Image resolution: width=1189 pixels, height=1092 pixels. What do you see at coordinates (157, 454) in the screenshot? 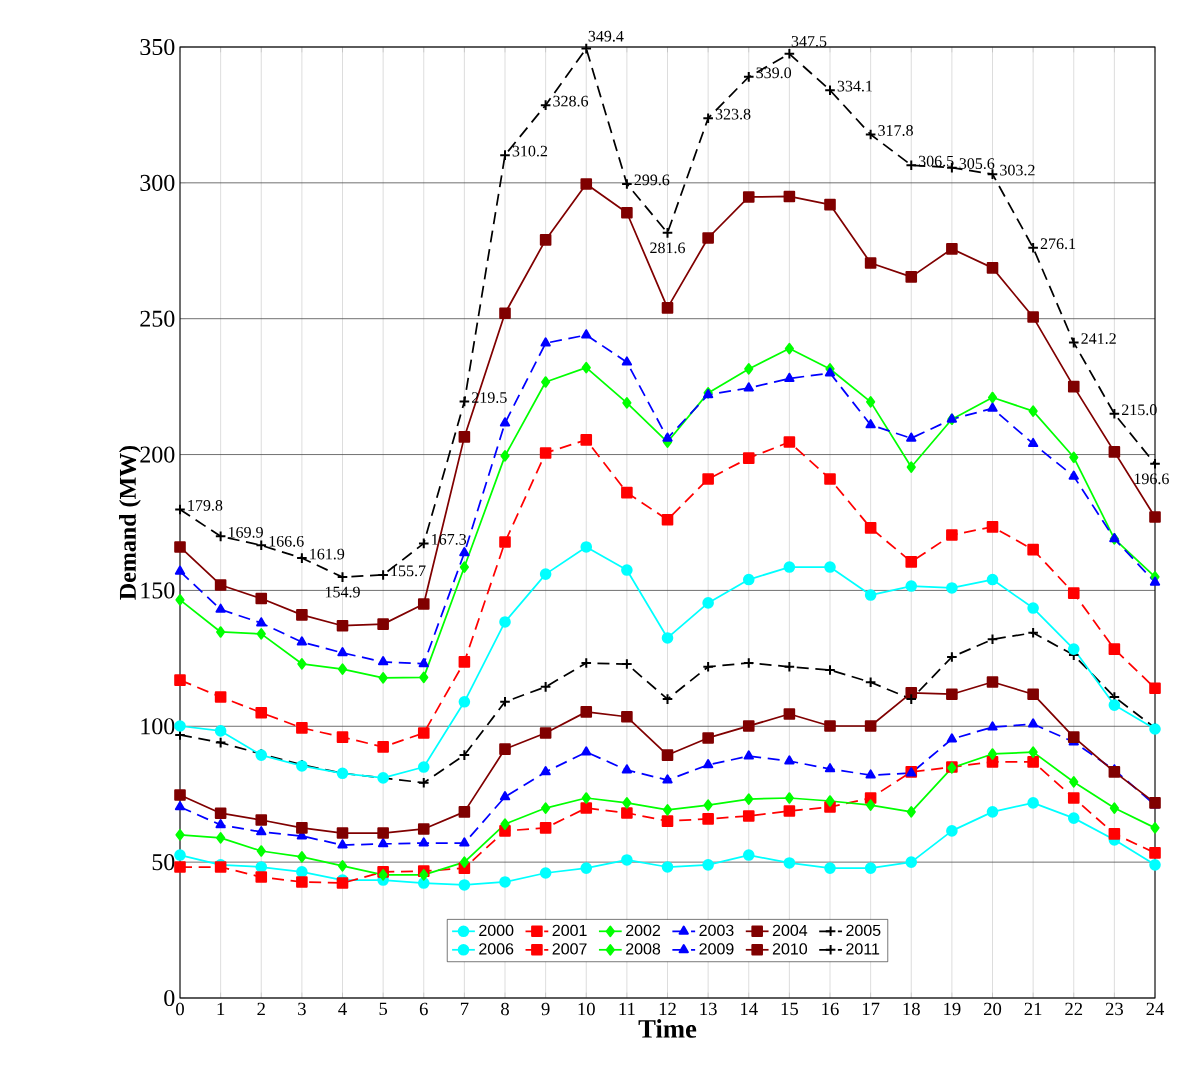
I see `y-tick-label: 200` at bounding box center [157, 454].